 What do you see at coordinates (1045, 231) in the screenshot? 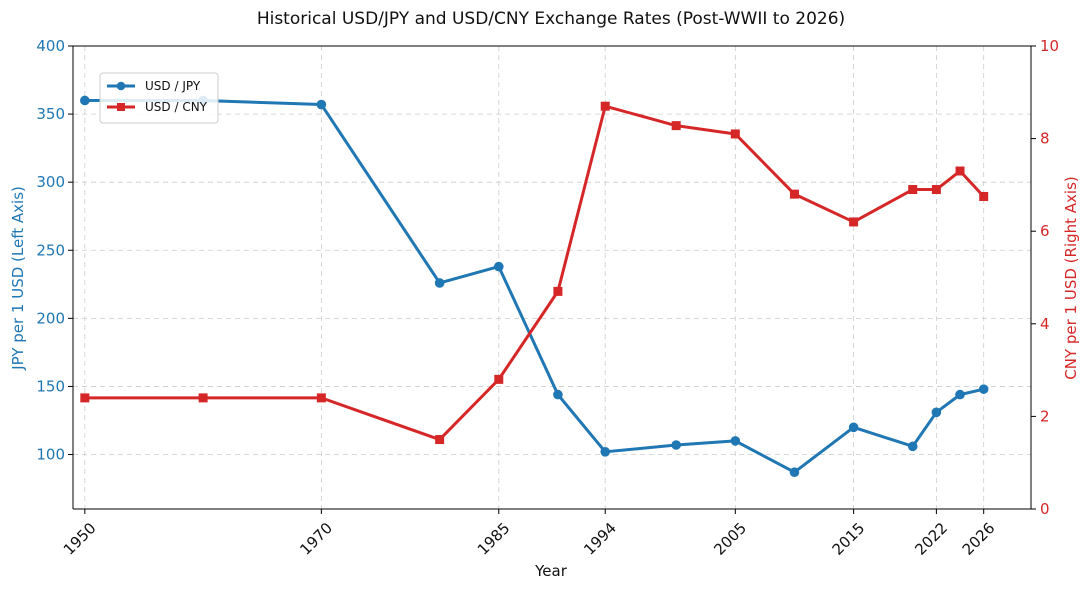
I see `y-right-tick-label: 6` at bounding box center [1045, 231].